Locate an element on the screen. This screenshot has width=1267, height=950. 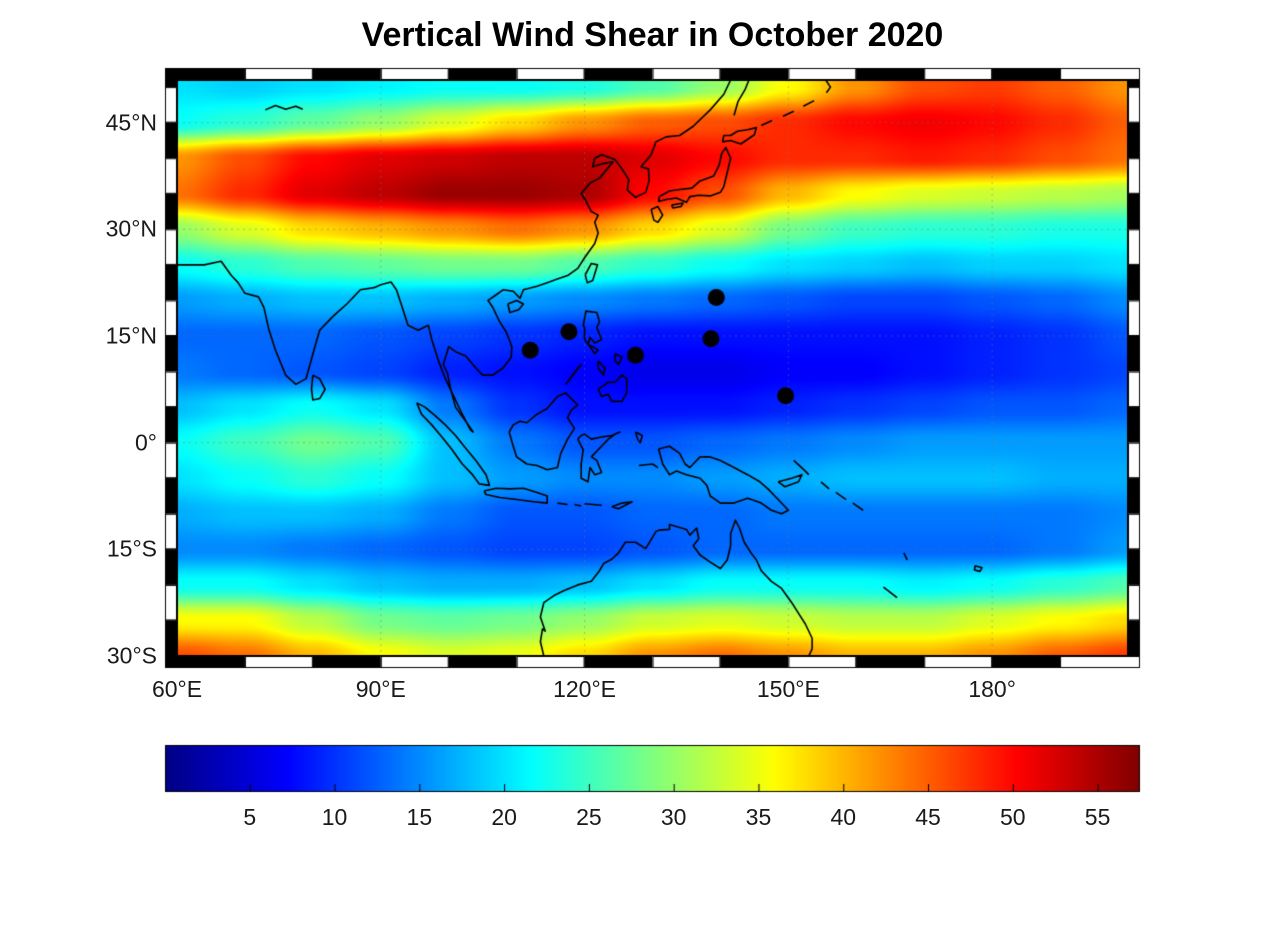
y-tick-label: 45°N is located at coordinates (131, 122).